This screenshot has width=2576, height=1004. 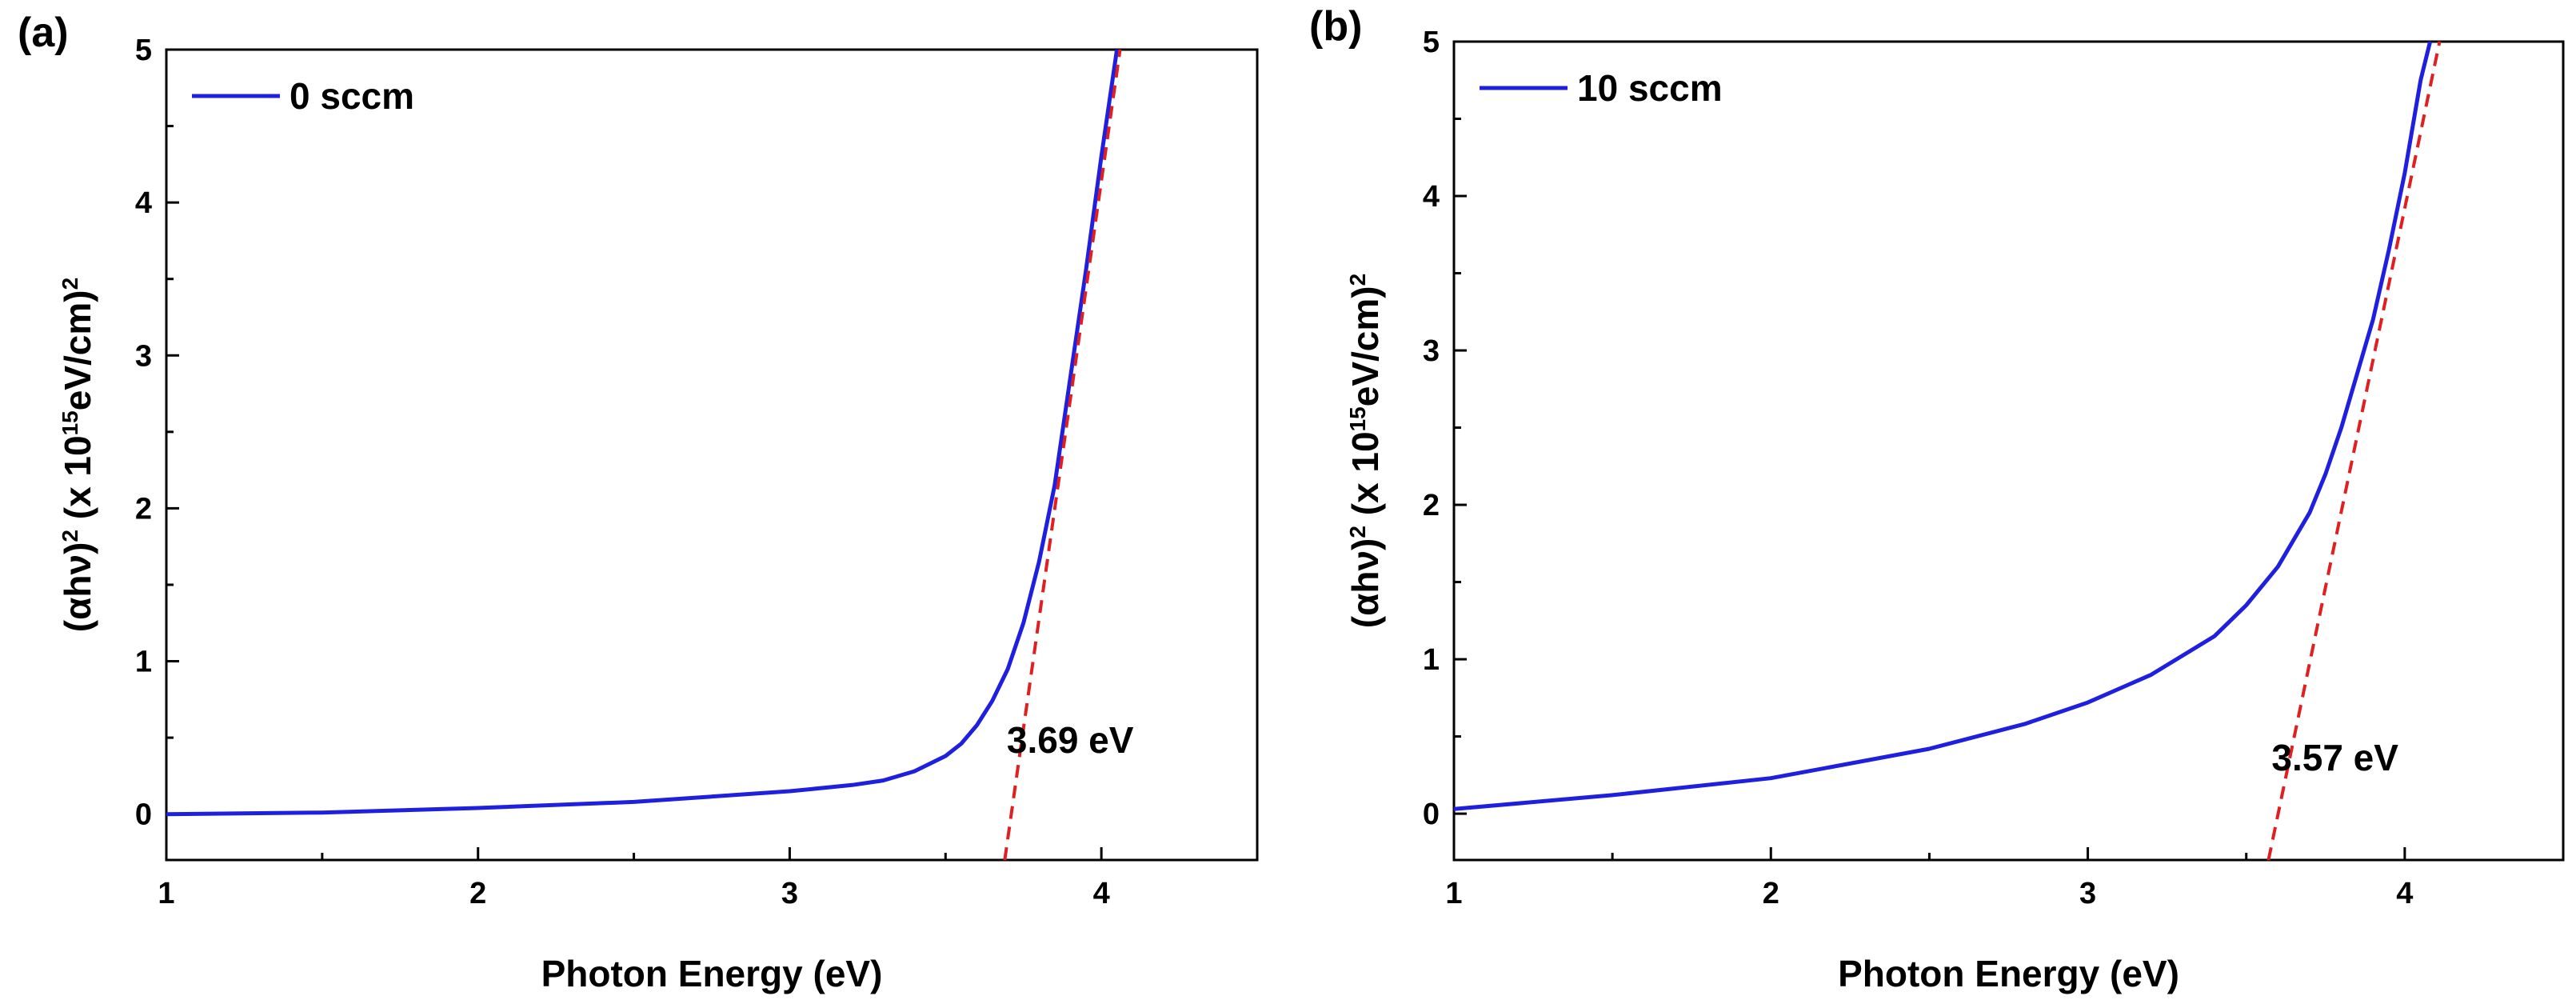 What do you see at coordinates (1335, 26) in the screenshot?
I see `panel-label: (b)` at bounding box center [1335, 26].